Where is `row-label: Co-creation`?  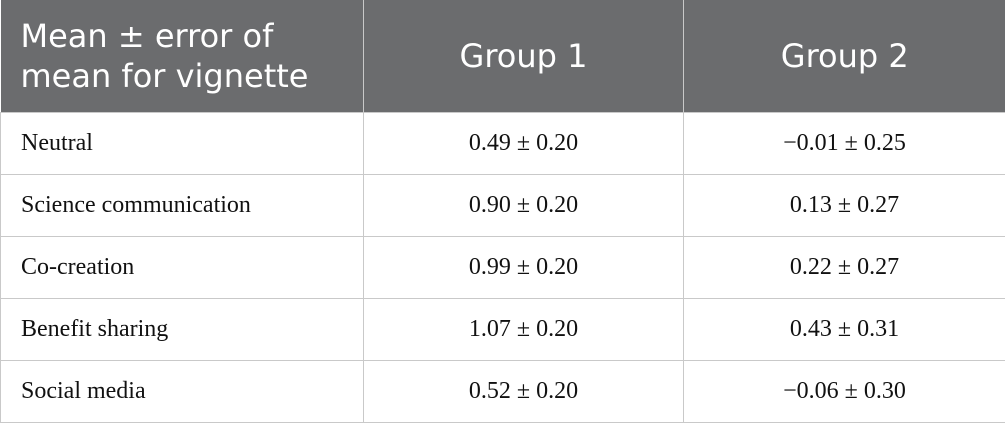 row-label: Co-creation is located at coordinates (182, 267).